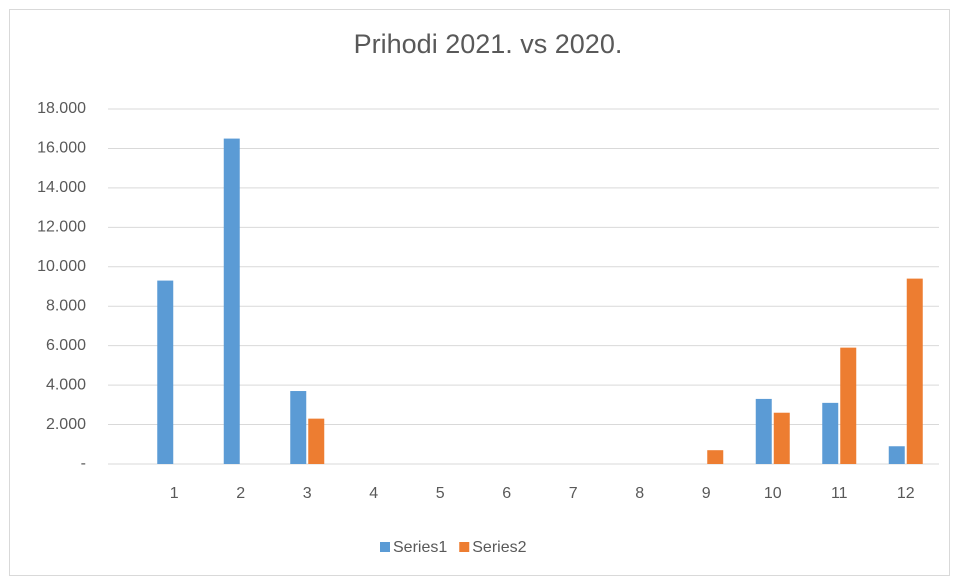 The height and width of the screenshot is (579, 957). What do you see at coordinates (61, 108) in the screenshot?
I see `y-tick-label: 18.000` at bounding box center [61, 108].